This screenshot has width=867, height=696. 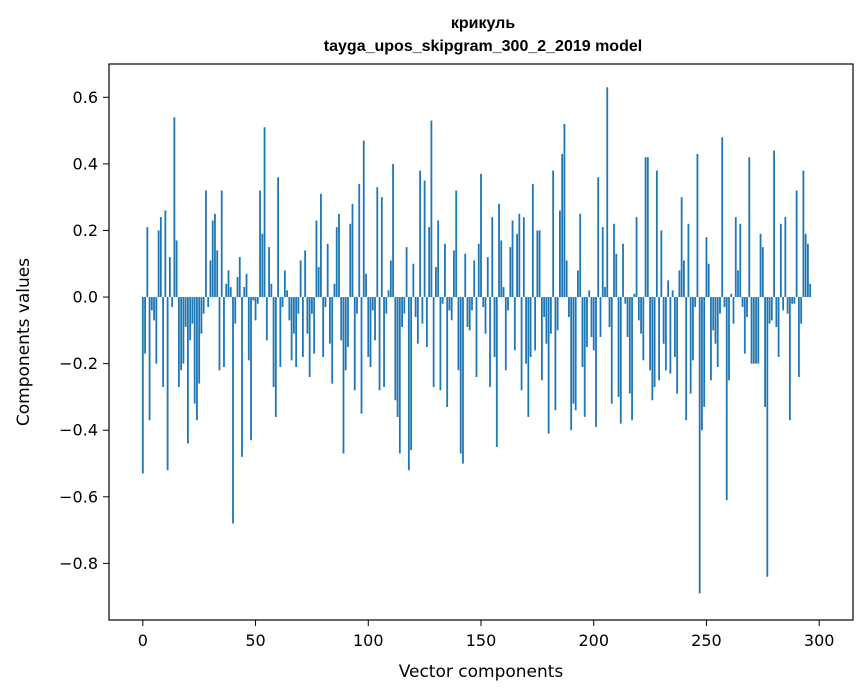 I want to click on y-tick-label: −0.2, so click(x=78, y=363).